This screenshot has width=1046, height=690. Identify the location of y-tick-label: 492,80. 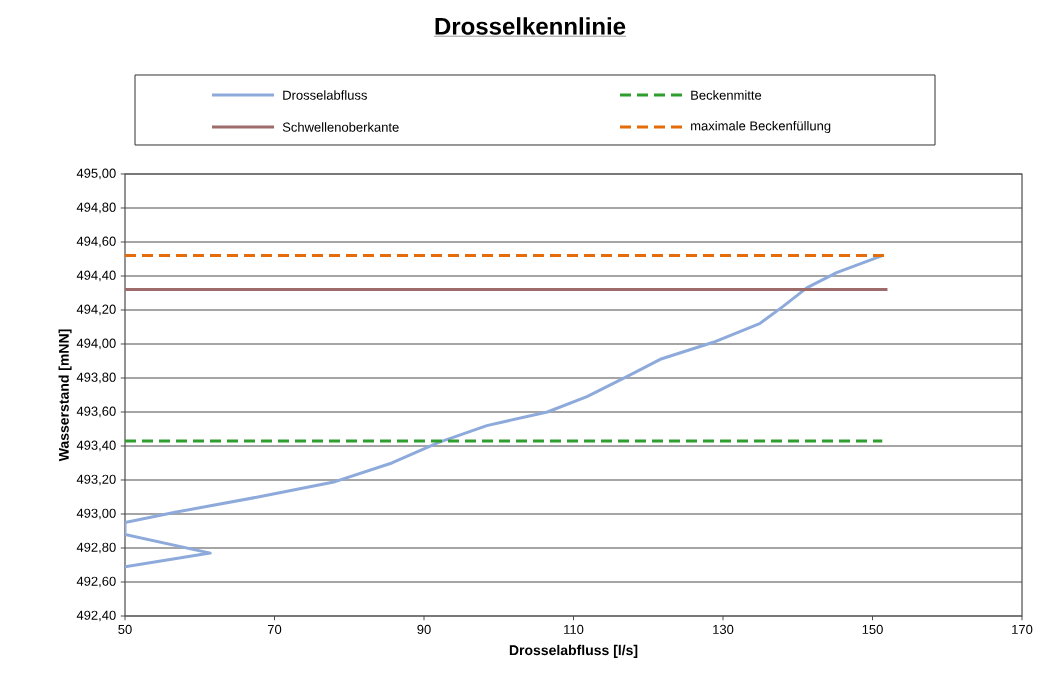
(96, 548).